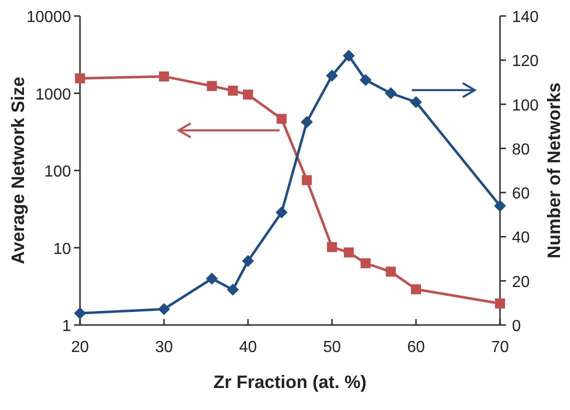 This screenshot has height=410, width=570. Describe the element at coordinates (80, 347) in the screenshot. I see `x-tick-label: 20` at that location.